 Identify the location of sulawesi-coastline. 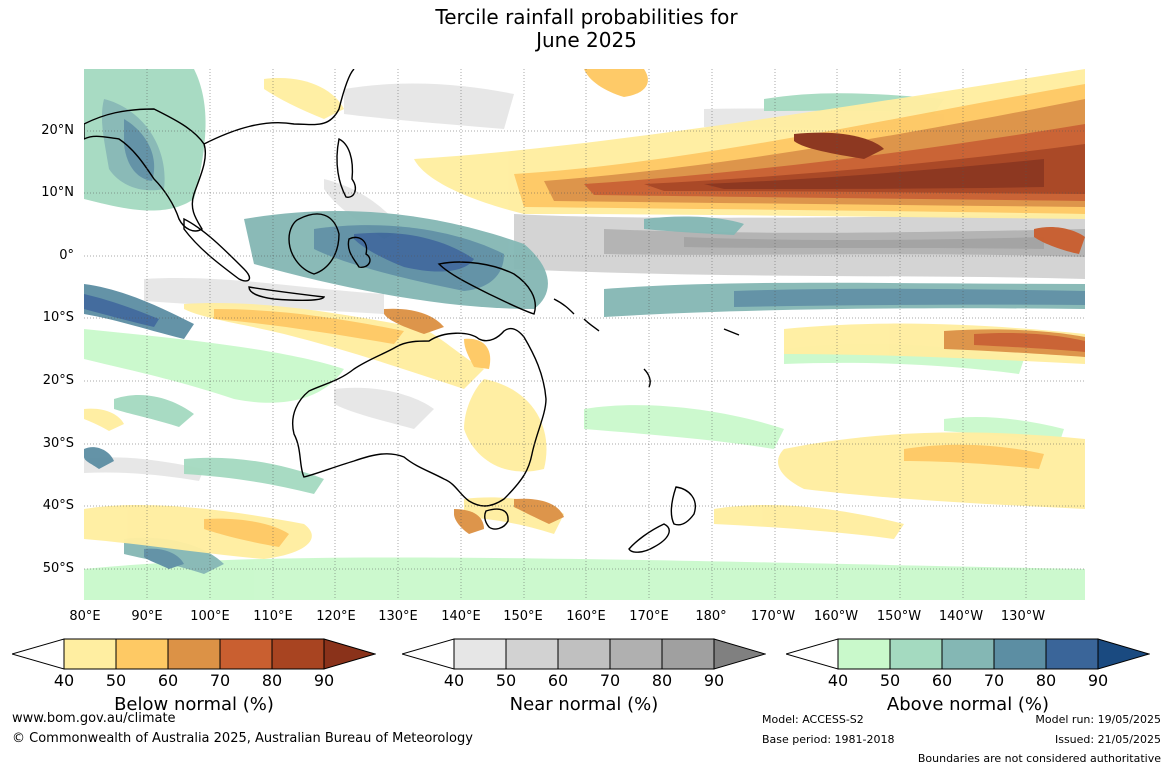
(359, 252).